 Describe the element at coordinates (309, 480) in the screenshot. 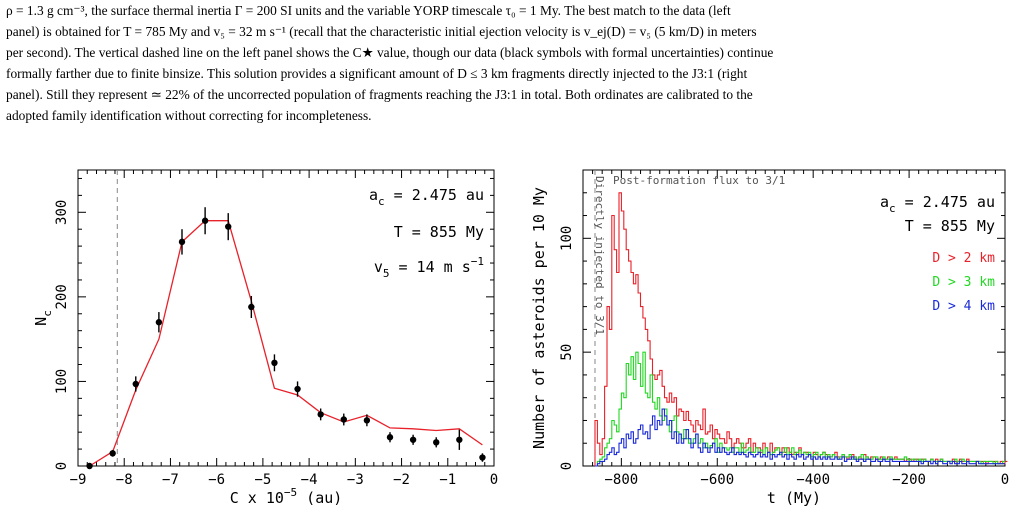

I see `left-x-tick-label: −4` at that location.